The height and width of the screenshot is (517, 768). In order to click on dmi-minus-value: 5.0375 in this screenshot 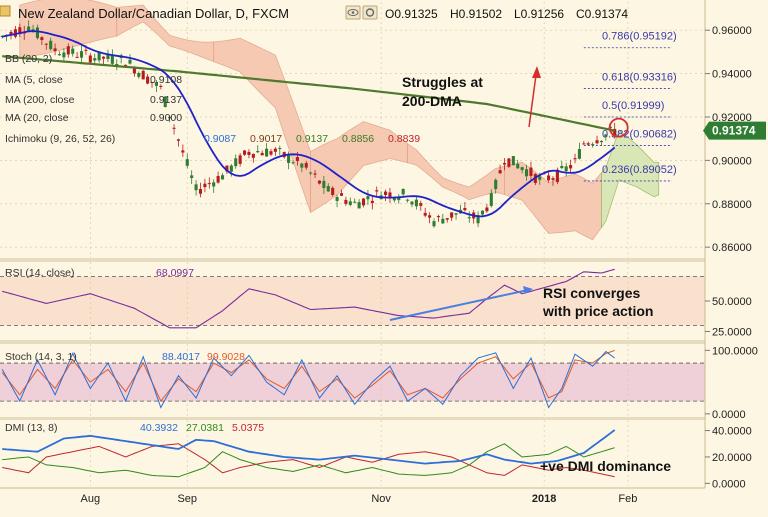, I will do `click(248, 428)`.